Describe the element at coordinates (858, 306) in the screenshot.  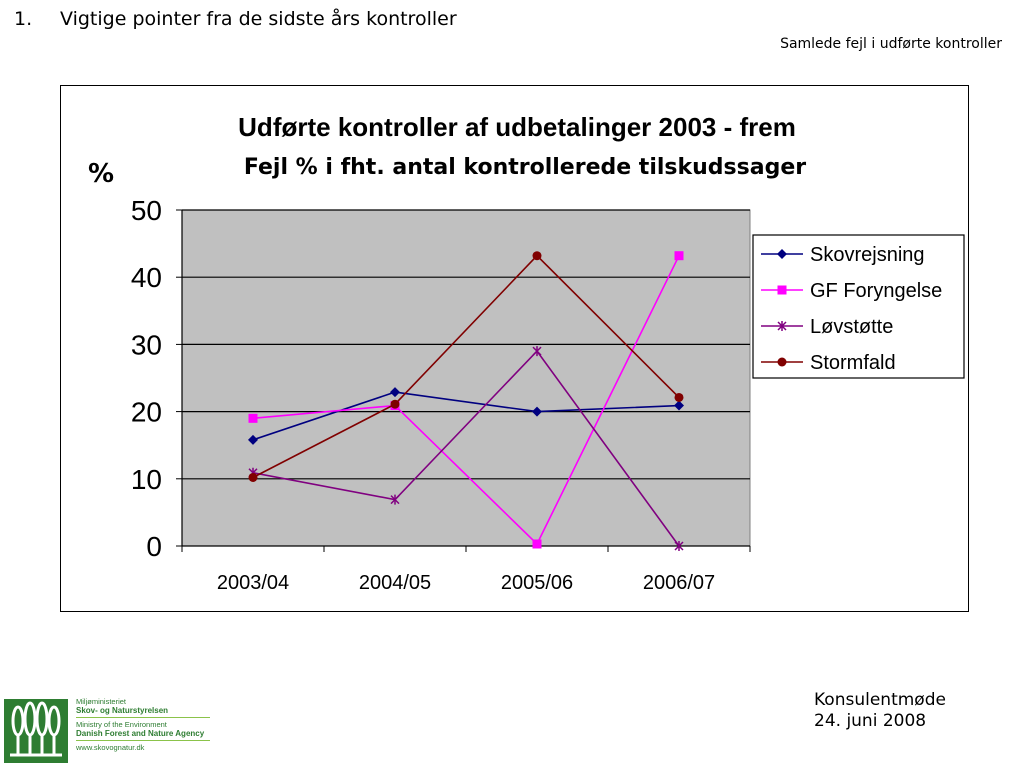
I see `legend-box` at that location.